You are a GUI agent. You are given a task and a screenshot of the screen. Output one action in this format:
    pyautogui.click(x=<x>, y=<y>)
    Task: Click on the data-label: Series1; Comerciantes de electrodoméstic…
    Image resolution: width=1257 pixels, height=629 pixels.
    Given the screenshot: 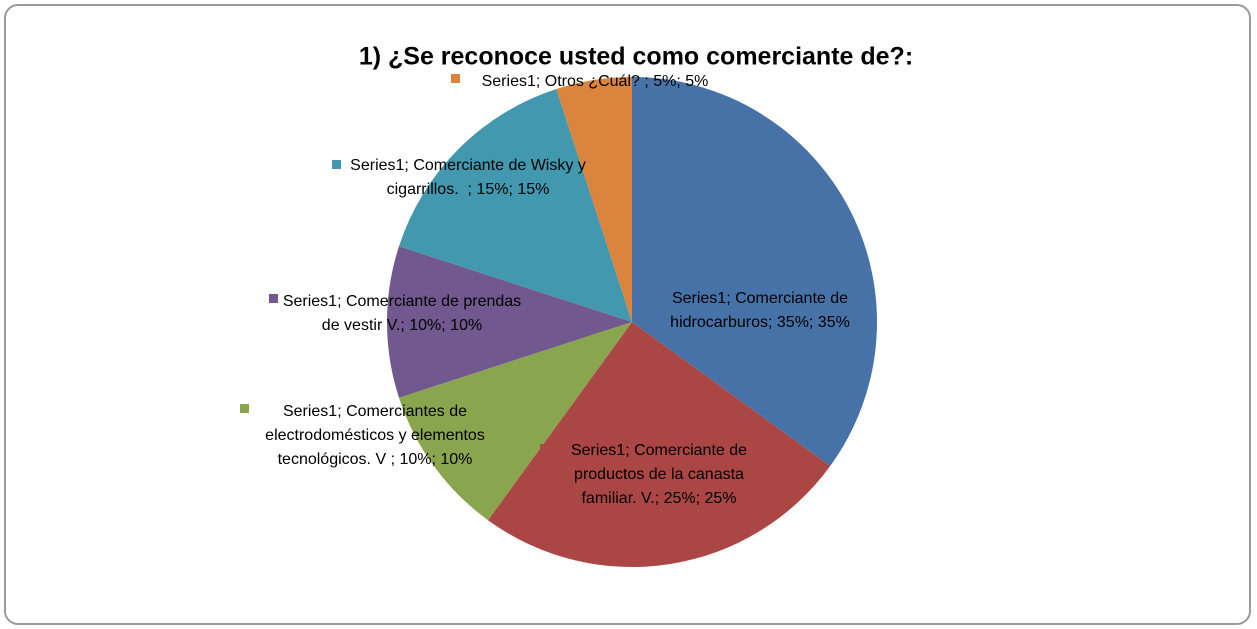 What is the action you would take?
    pyautogui.click(x=377, y=435)
    